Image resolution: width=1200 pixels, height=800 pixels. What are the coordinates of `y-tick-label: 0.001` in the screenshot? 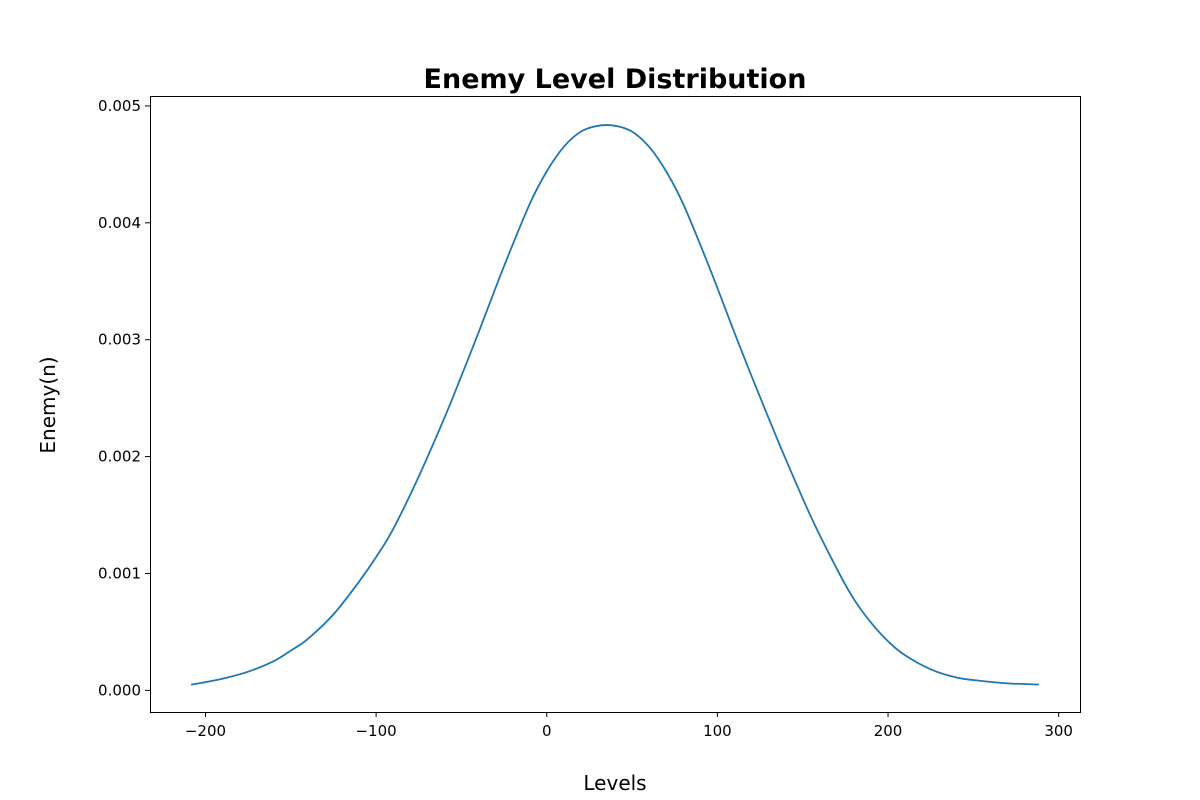 It's located at (119, 573).